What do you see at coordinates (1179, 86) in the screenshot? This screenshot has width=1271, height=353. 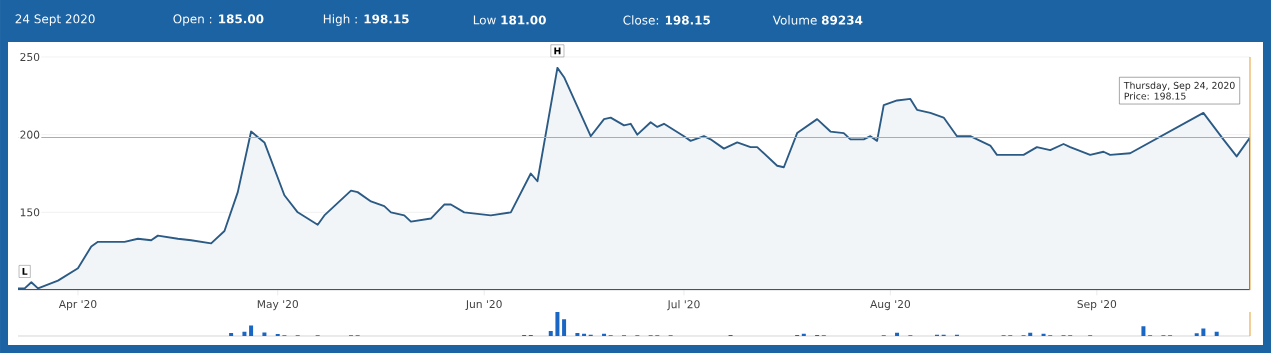 I see `annotation: Thursday, Sep 24, 2020` at bounding box center [1179, 86].